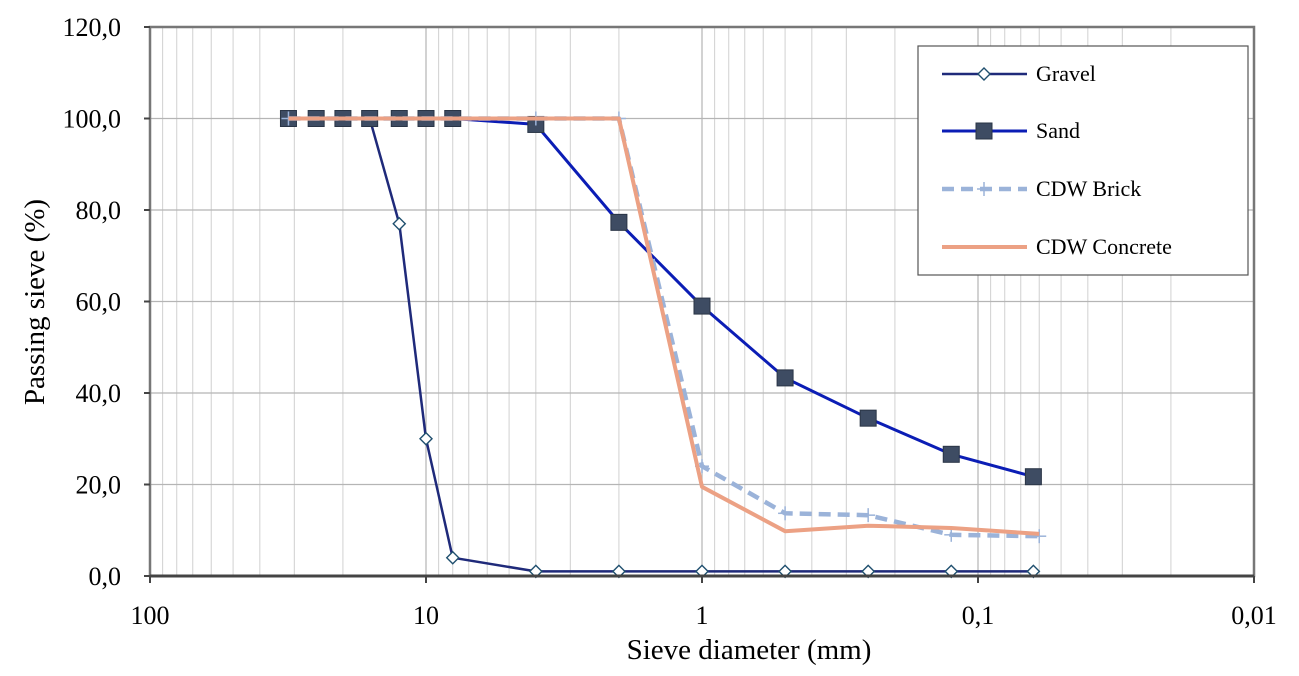 The image size is (1299, 676). I want to click on x-tick-label: 10, so click(426, 615).